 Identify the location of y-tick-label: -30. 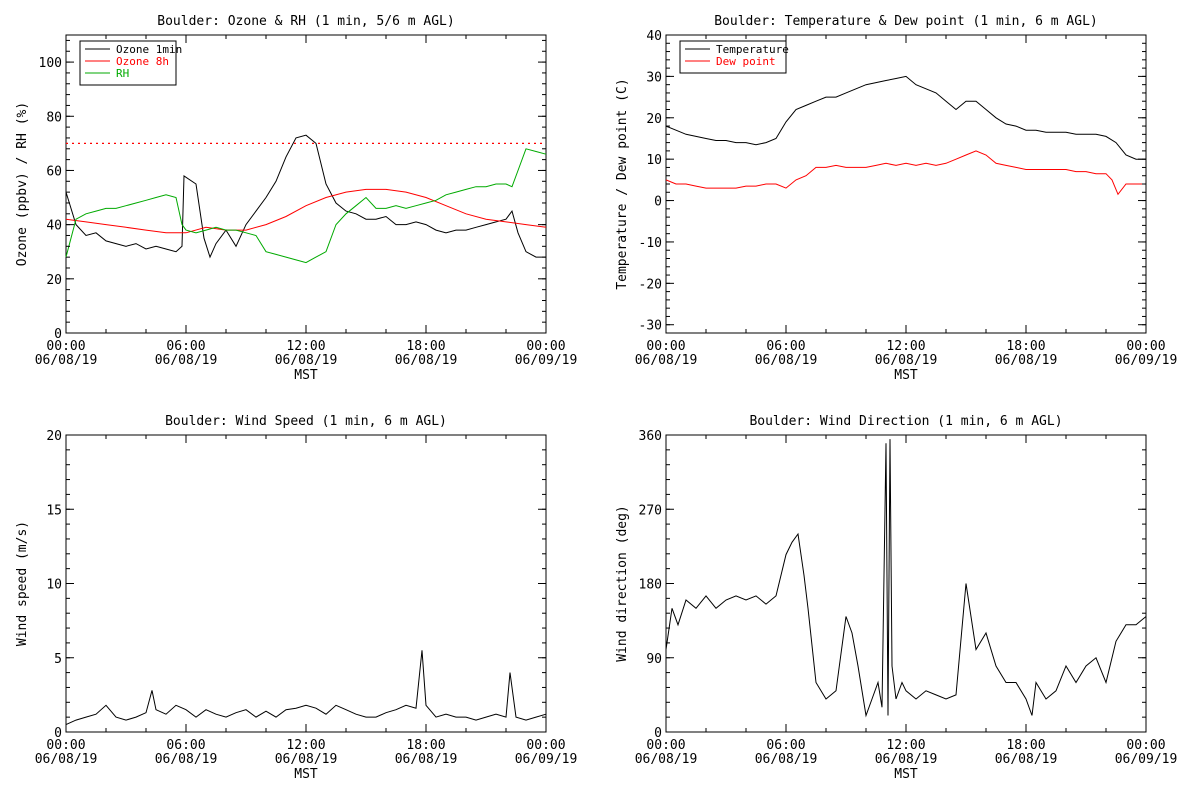
(650, 326).